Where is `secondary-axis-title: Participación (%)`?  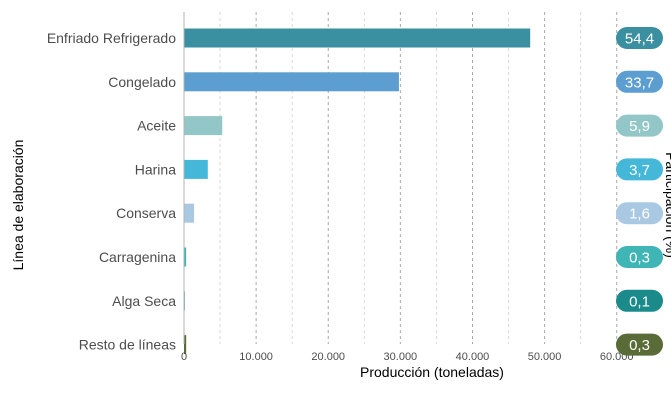 secondary-axis-title: Participación (%) is located at coordinates (667, 205).